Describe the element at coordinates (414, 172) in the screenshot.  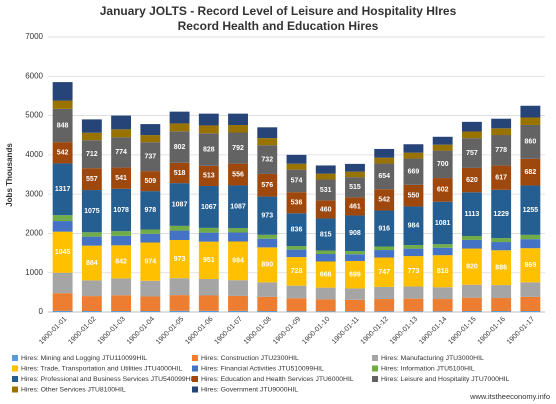
I see `data-label: 669` at that location.